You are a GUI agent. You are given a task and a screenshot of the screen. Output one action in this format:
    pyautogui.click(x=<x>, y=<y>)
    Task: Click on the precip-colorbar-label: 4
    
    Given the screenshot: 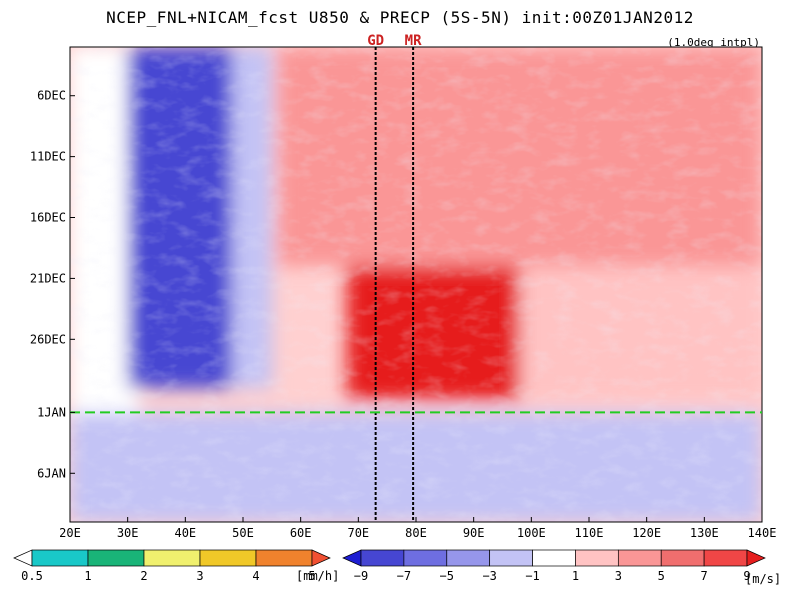 What is the action you would take?
    pyautogui.click(x=255, y=576)
    